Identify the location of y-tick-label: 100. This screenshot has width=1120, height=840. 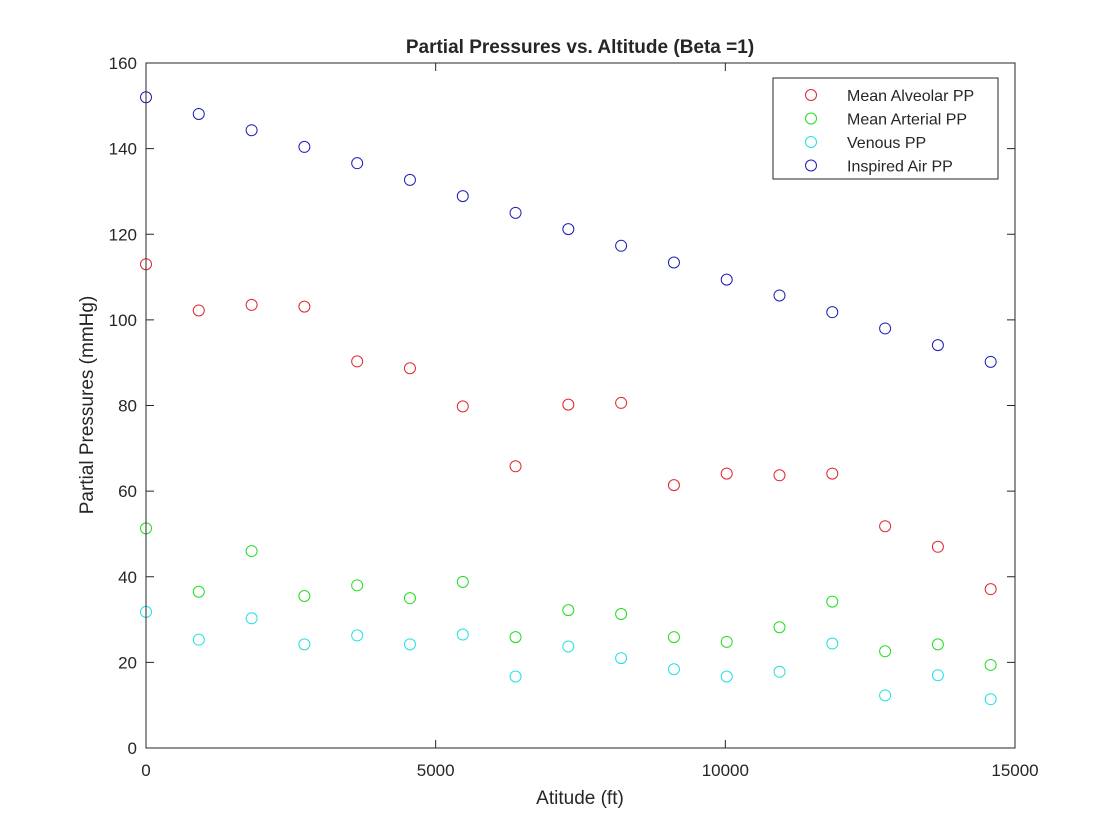
(123, 320).